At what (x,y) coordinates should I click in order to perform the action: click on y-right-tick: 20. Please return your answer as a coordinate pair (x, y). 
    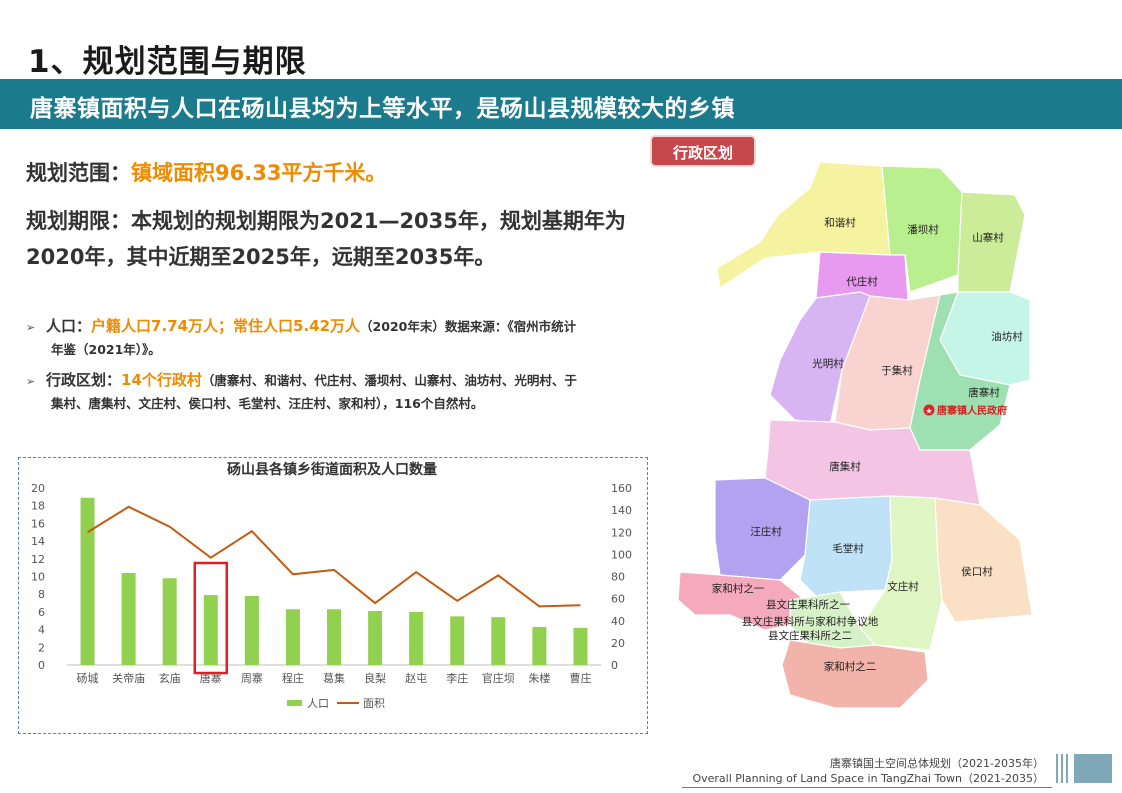
    Looking at the image, I should click on (618, 643).